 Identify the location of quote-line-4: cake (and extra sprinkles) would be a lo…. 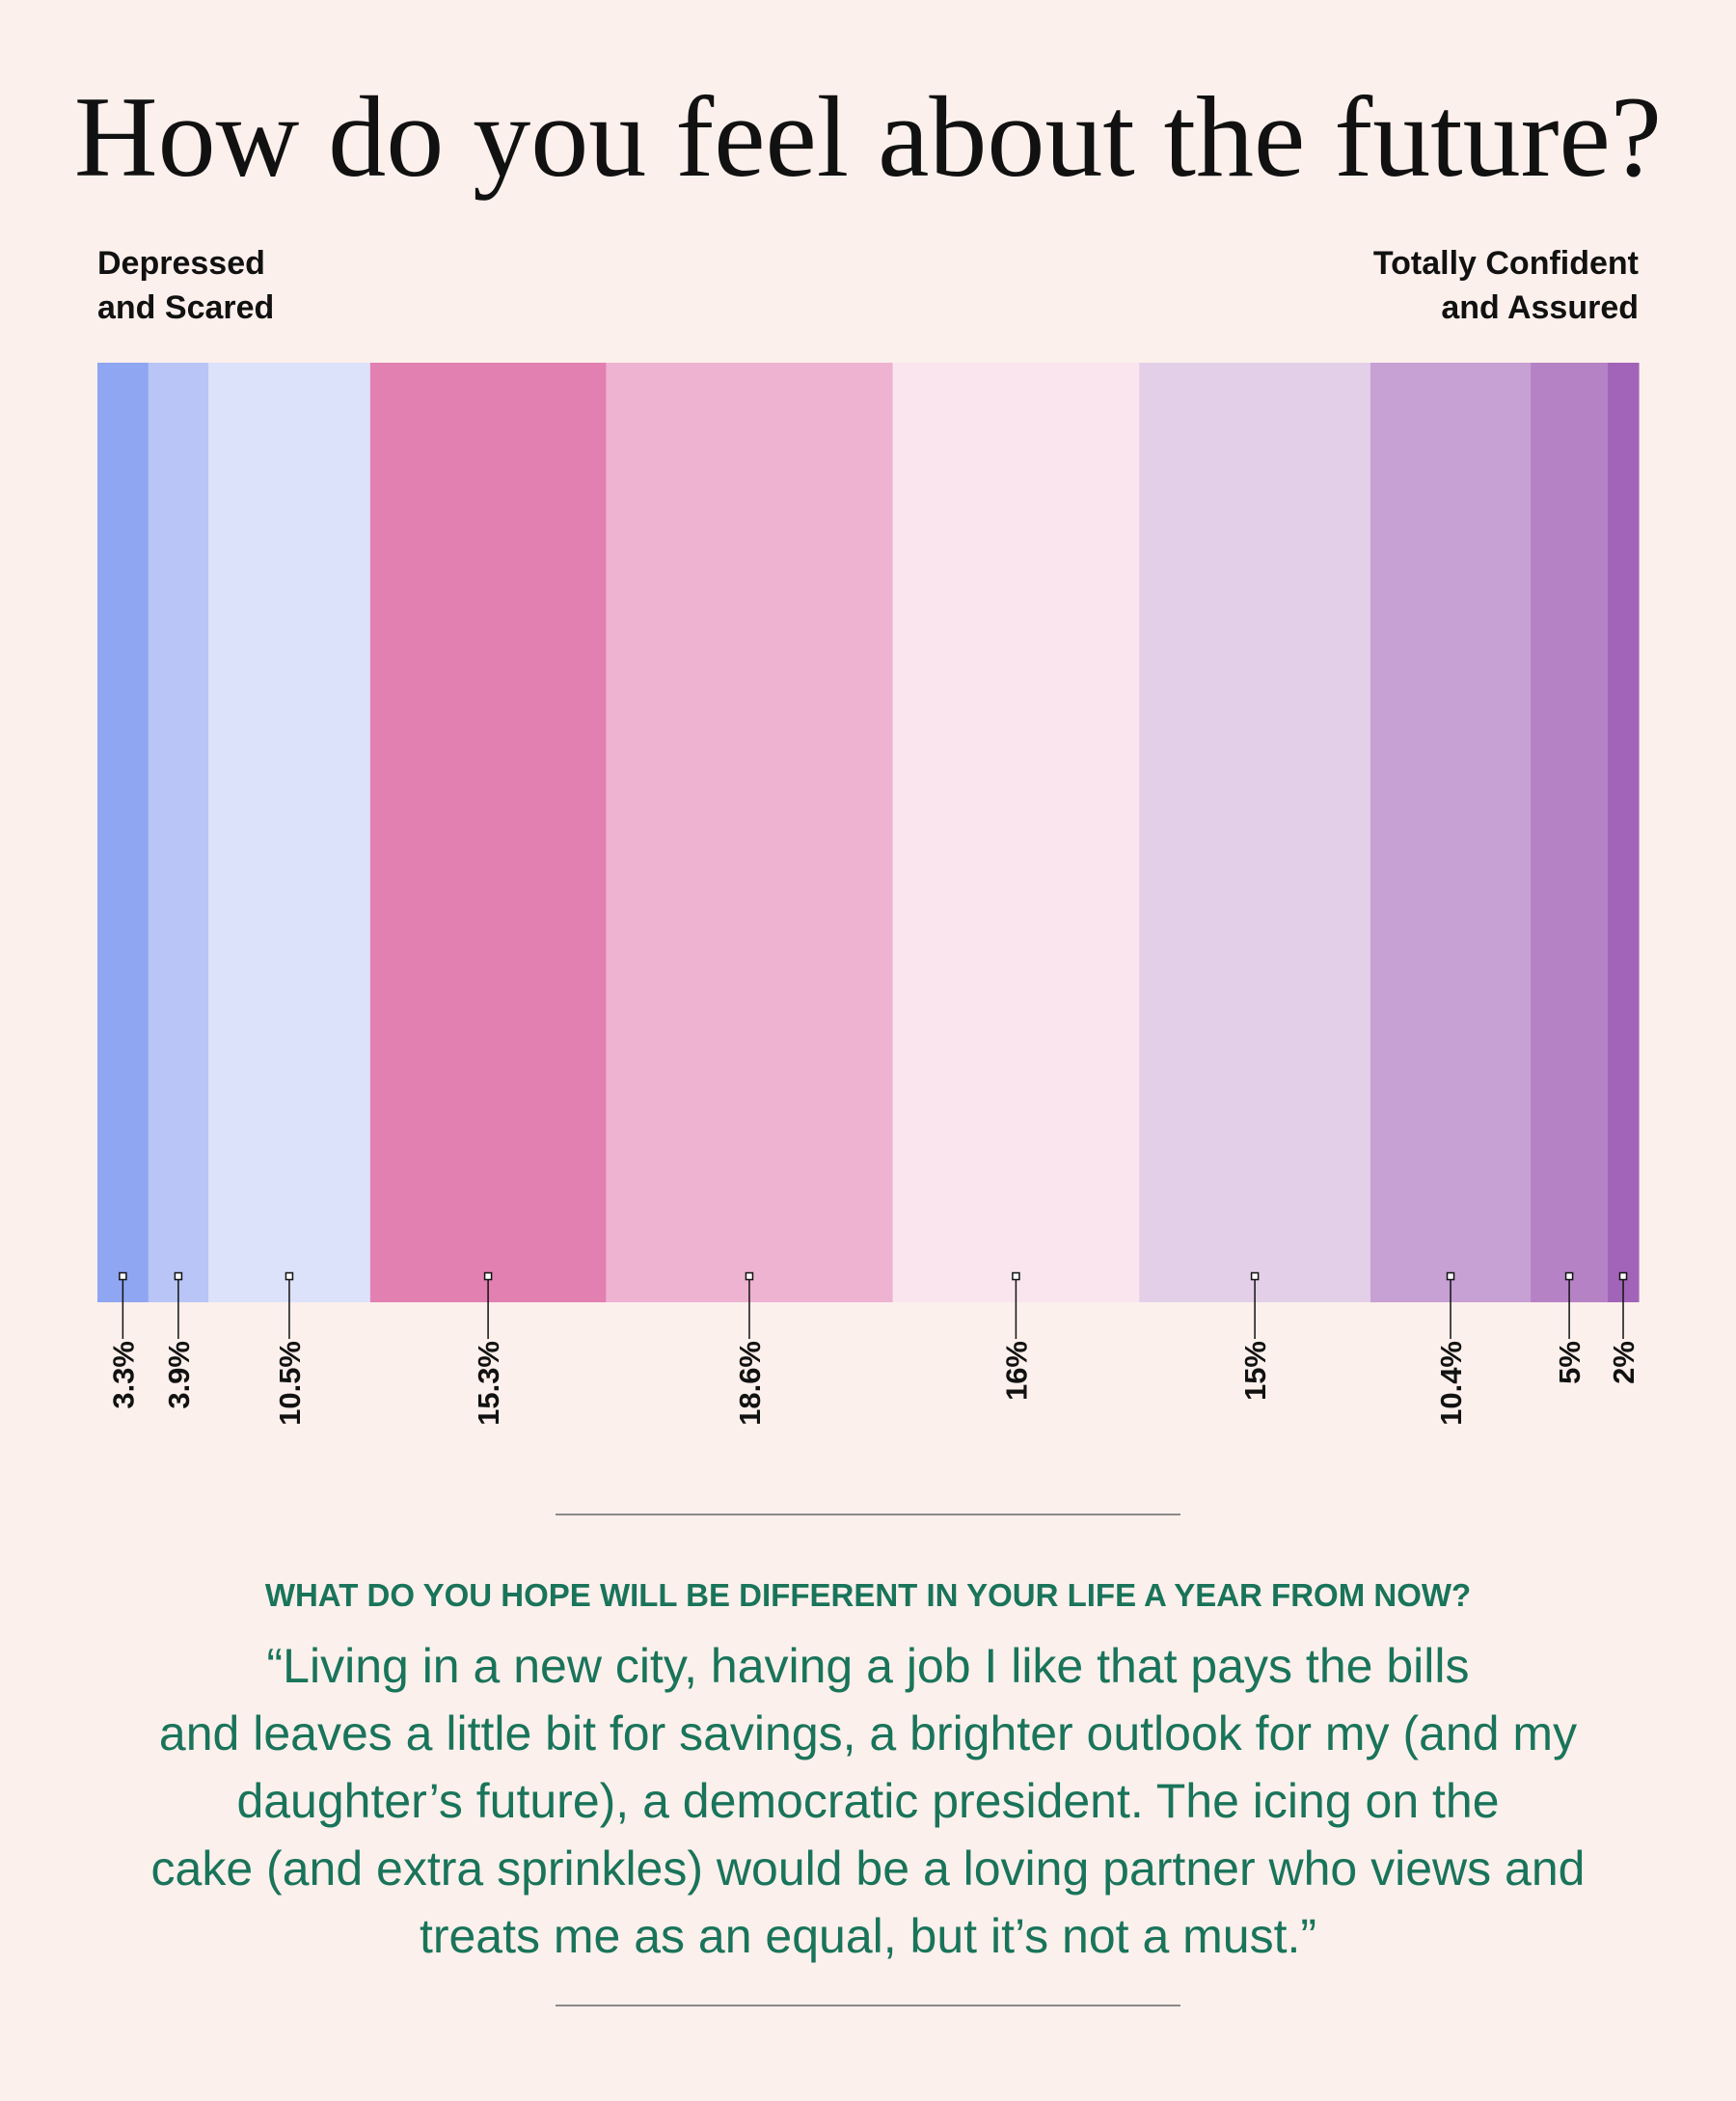
(868, 1869).